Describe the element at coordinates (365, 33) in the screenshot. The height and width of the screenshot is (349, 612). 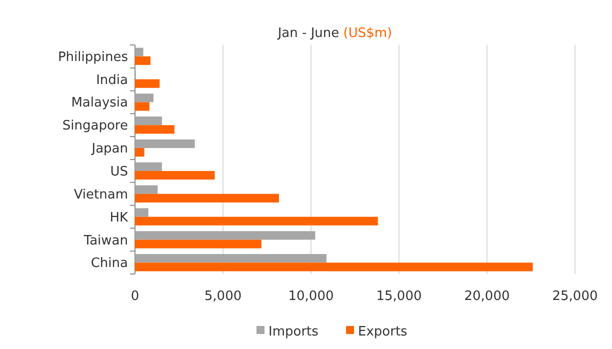
I see `chart-subtitle: (US$m)` at that location.